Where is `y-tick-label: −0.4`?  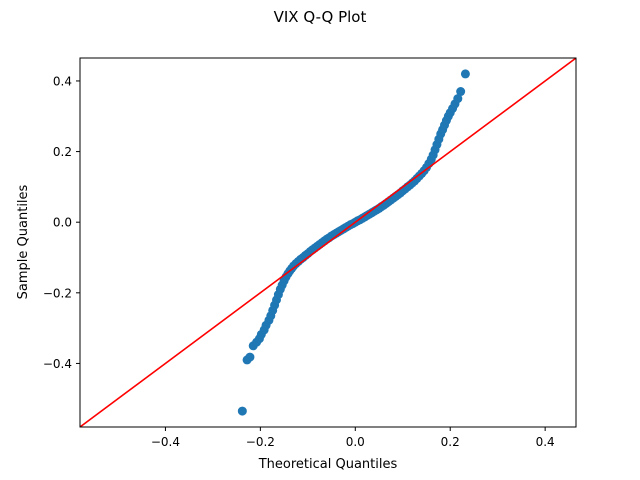
y-tick-label: −0.4 is located at coordinates (57, 364).